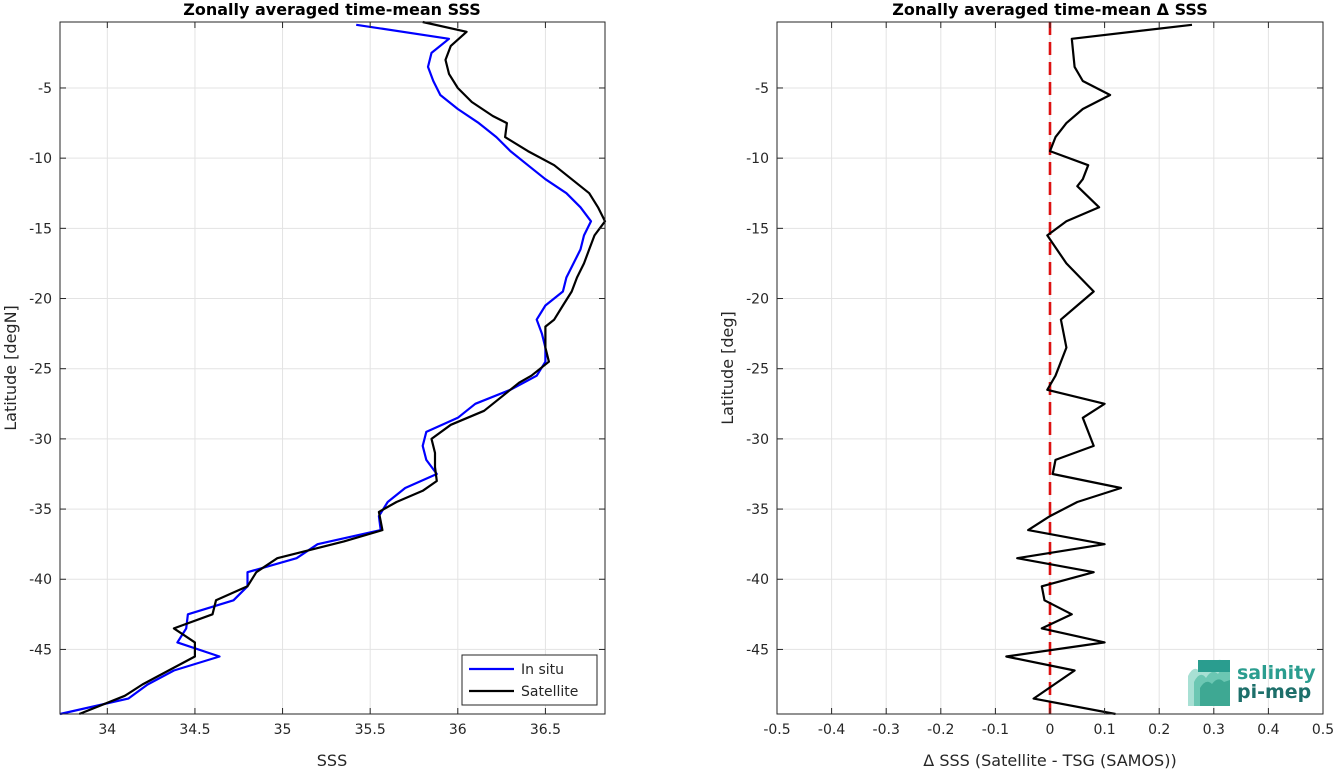  I want to click on delta-y-tick-label: -45, so click(757, 650).